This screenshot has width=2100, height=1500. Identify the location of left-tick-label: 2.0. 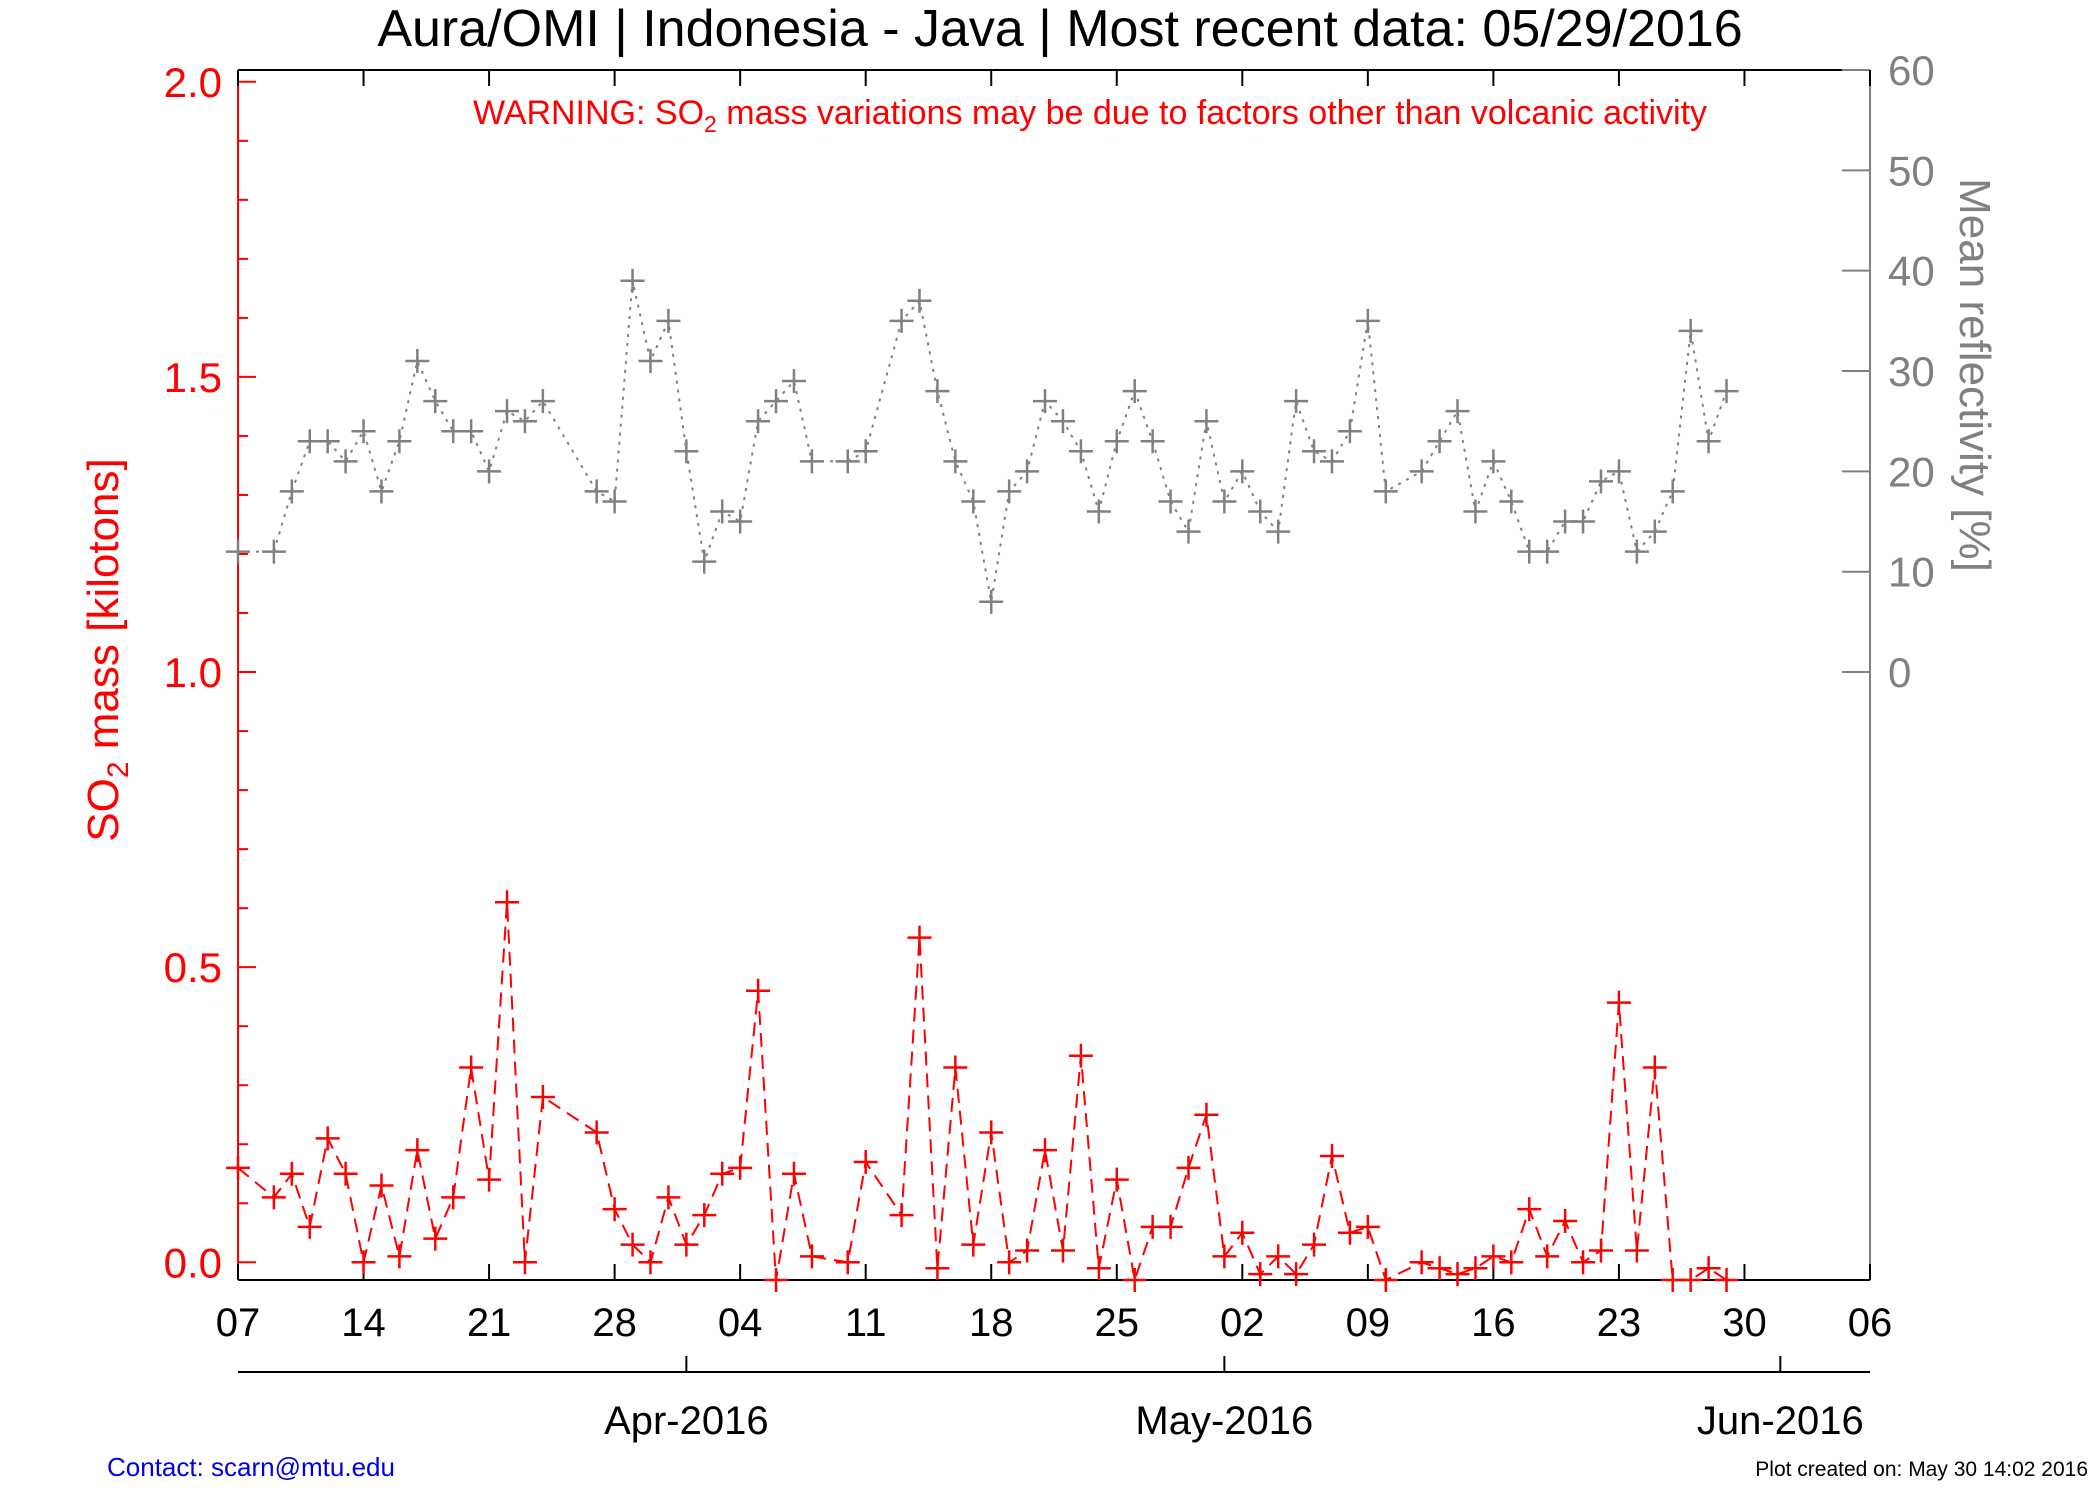
(193, 82).